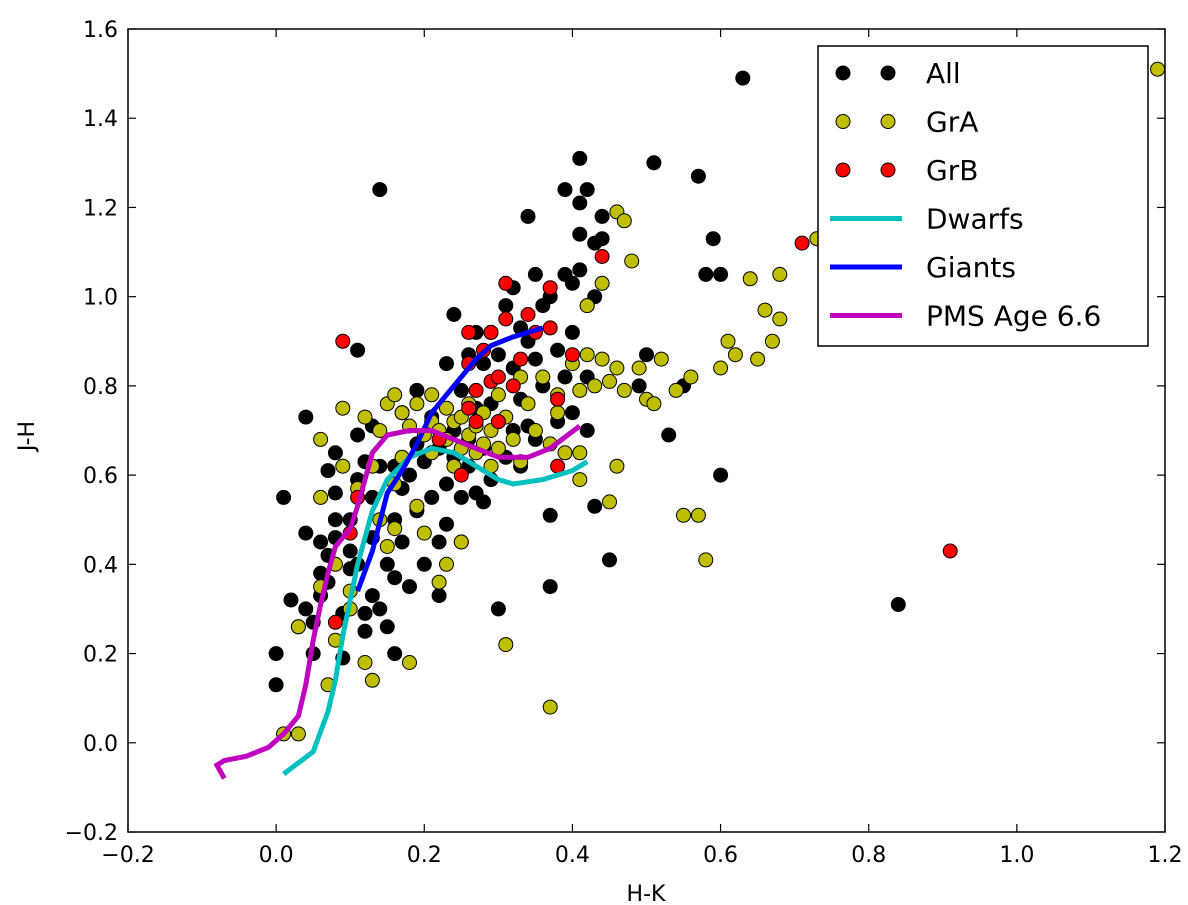 The width and height of the screenshot is (1188, 905). I want to click on y-tick-label: 1.4, so click(100, 119).